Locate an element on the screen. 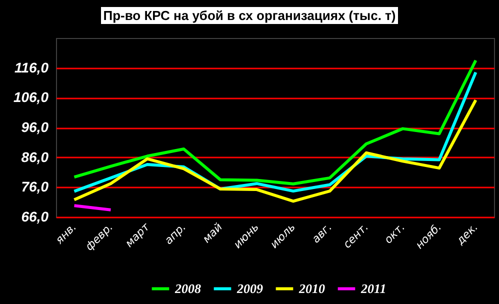  x-tick-label: янв. is located at coordinates (65, 233).